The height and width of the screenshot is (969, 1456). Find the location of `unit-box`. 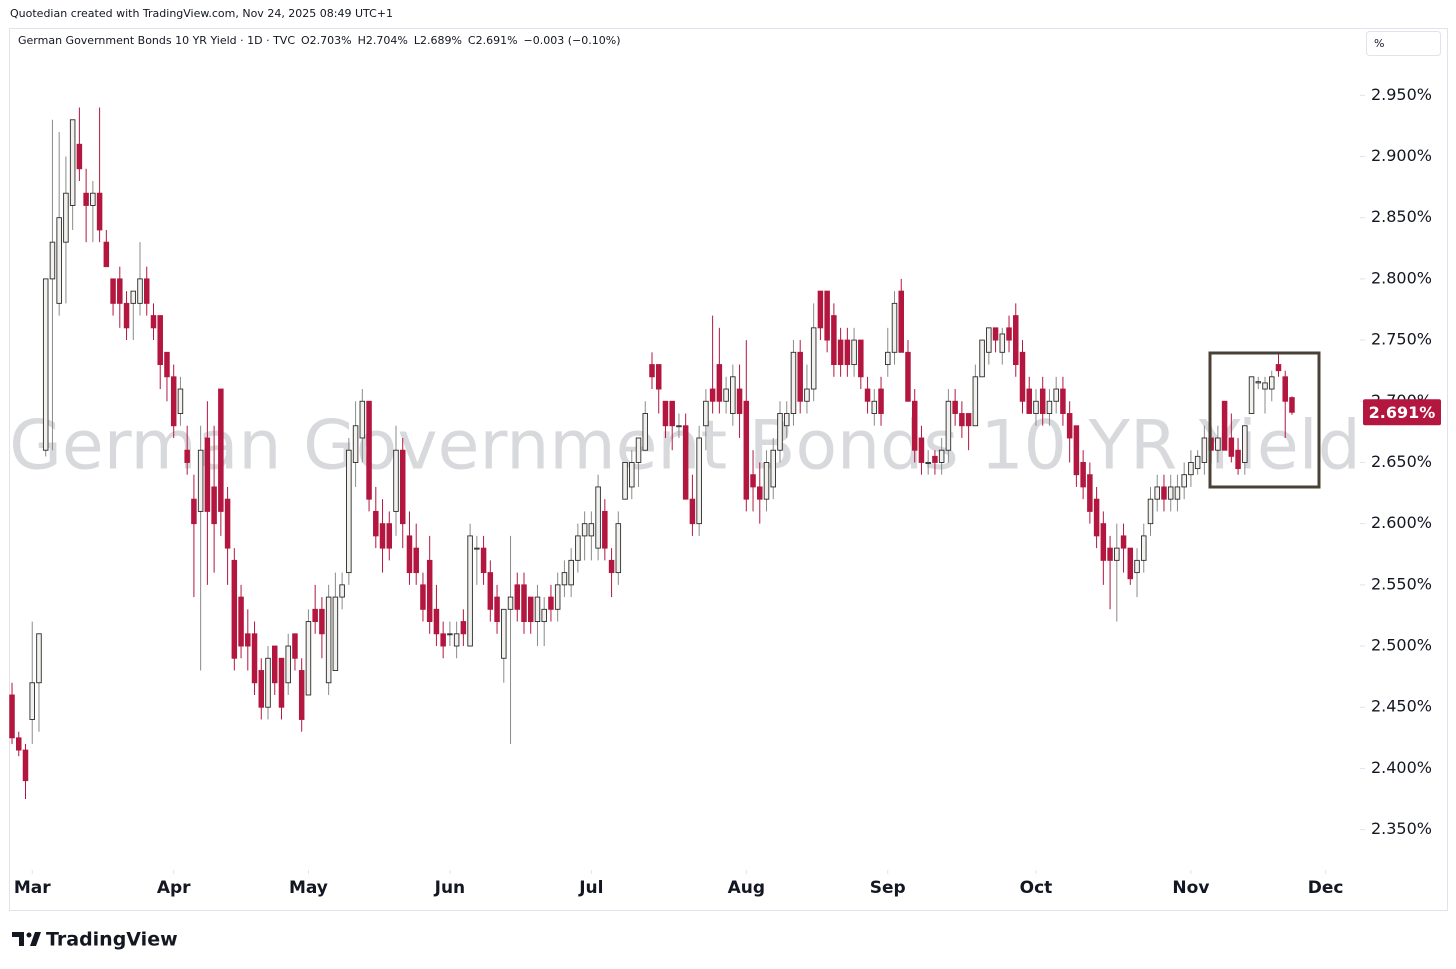

unit-box is located at coordinates (1403, 43).